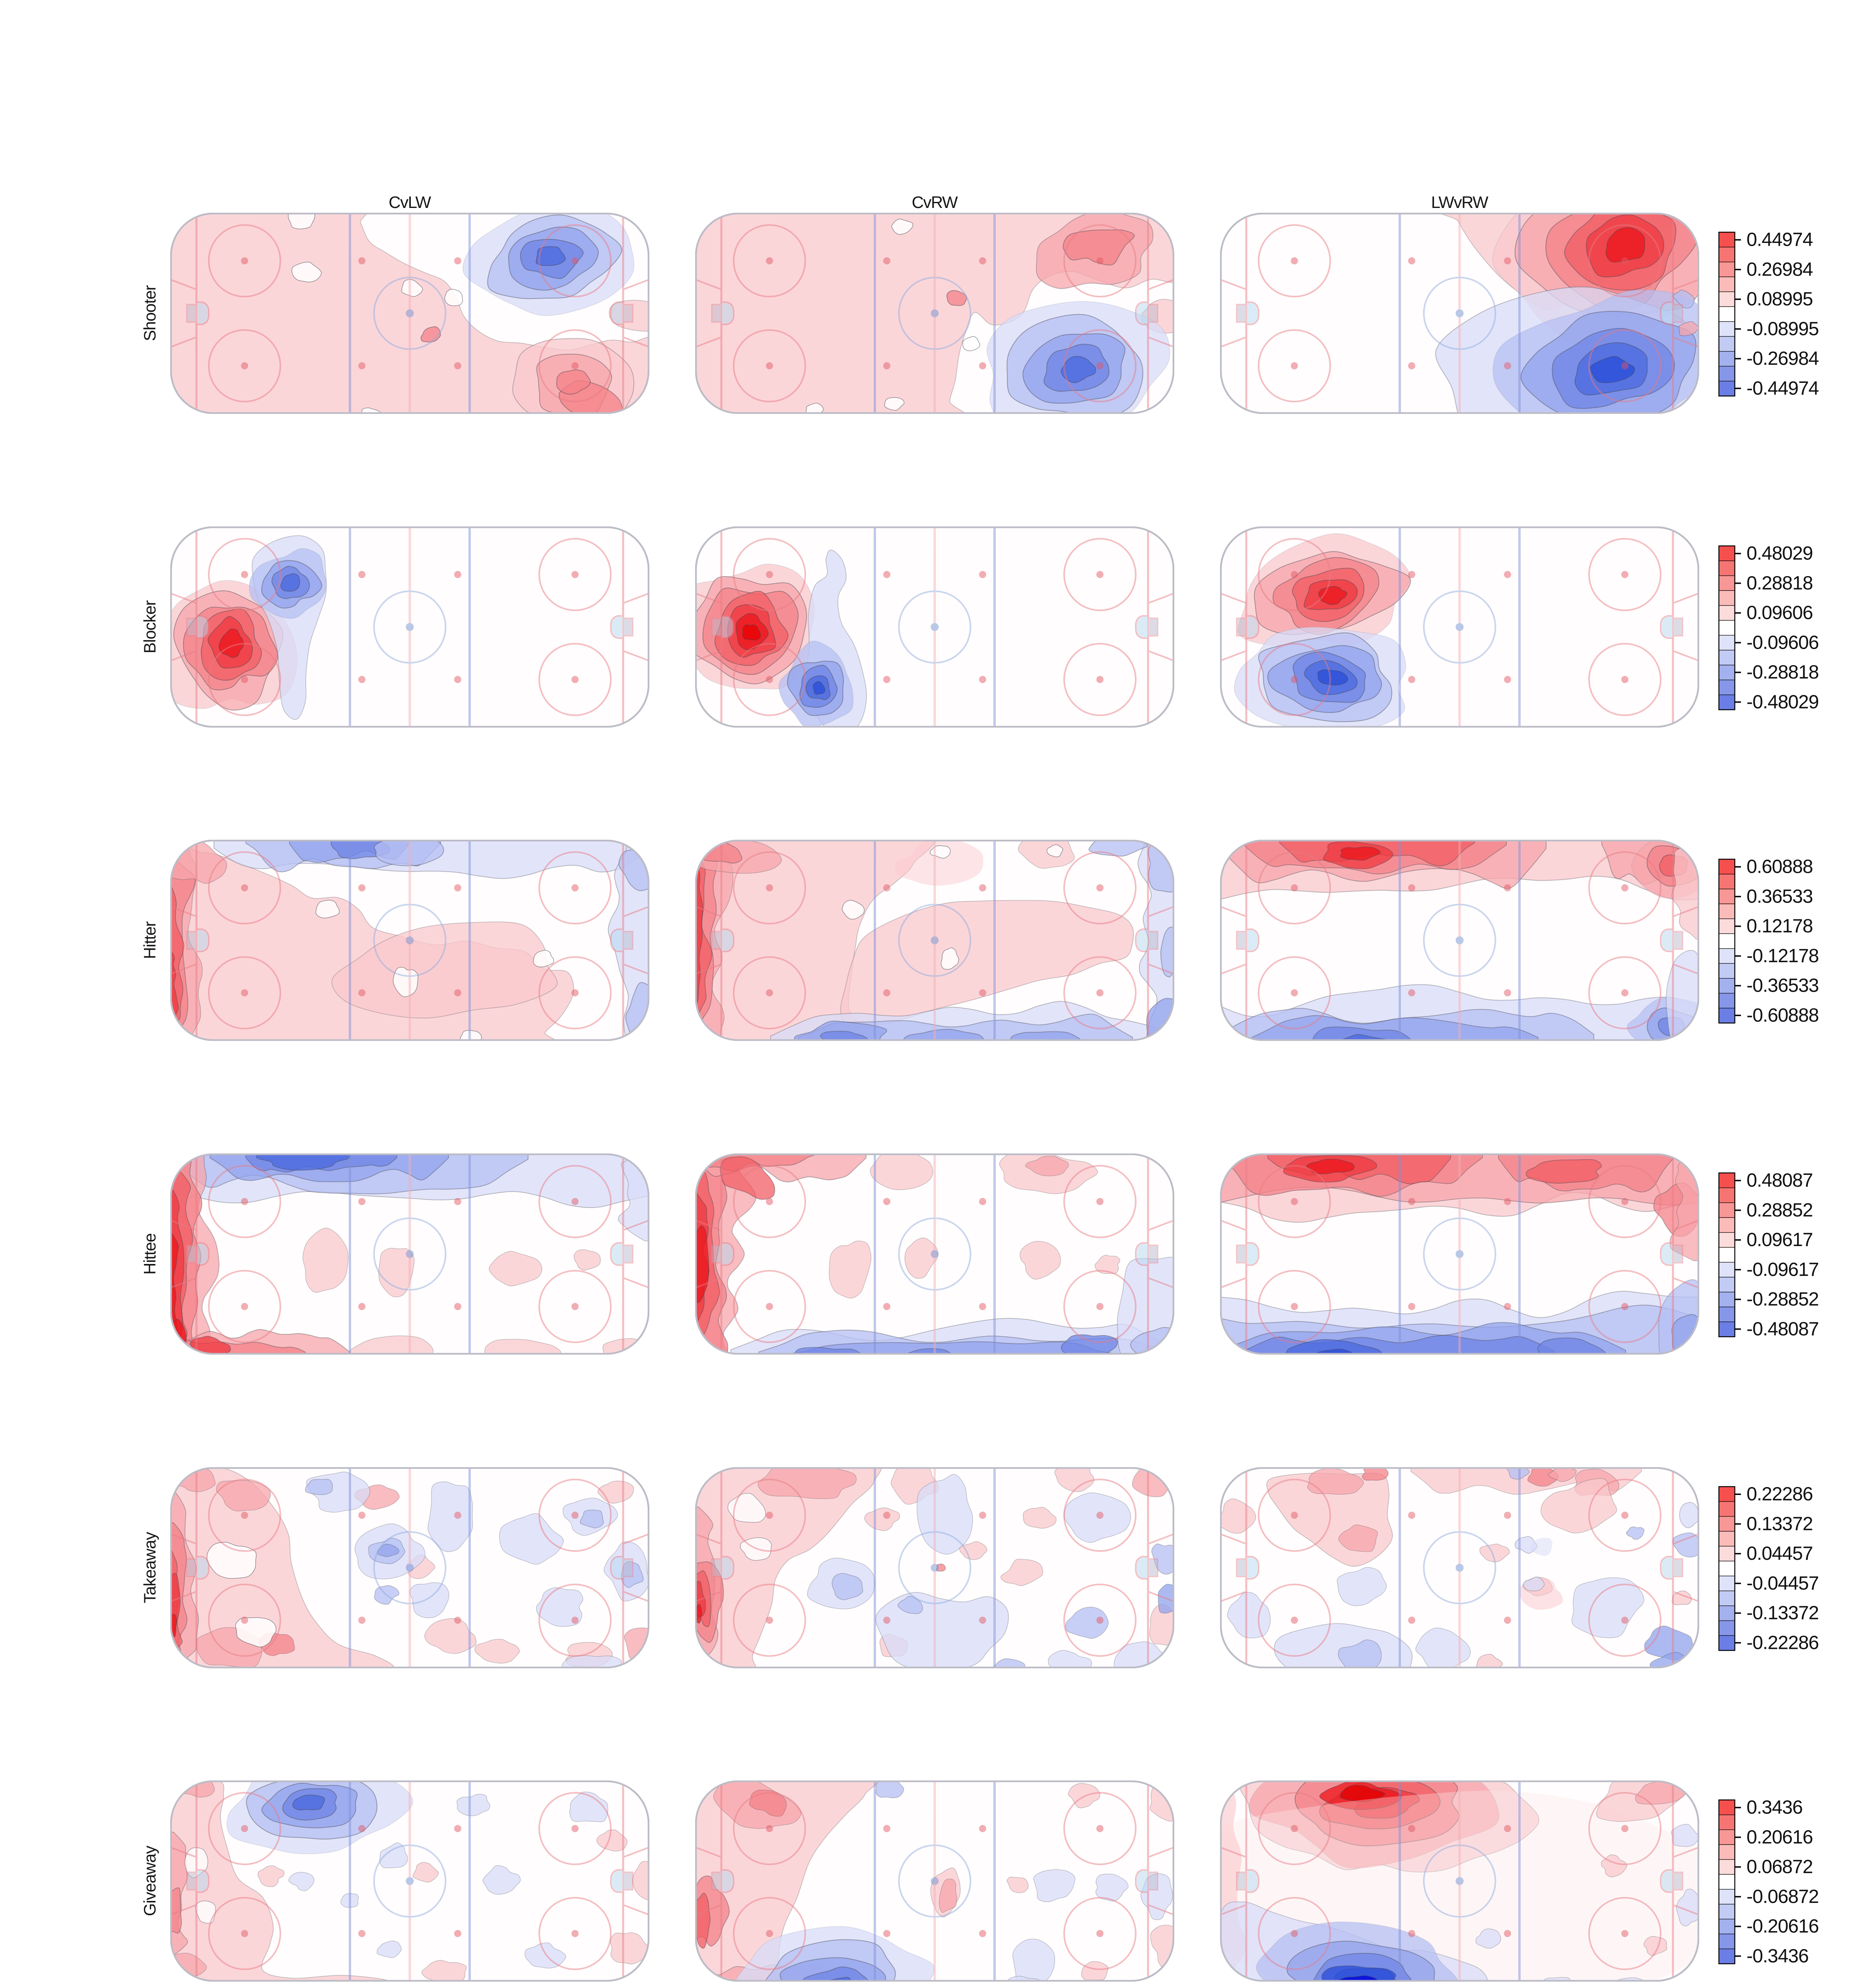  I want to click on svg-text: -0.09606, so click(1783, 642).